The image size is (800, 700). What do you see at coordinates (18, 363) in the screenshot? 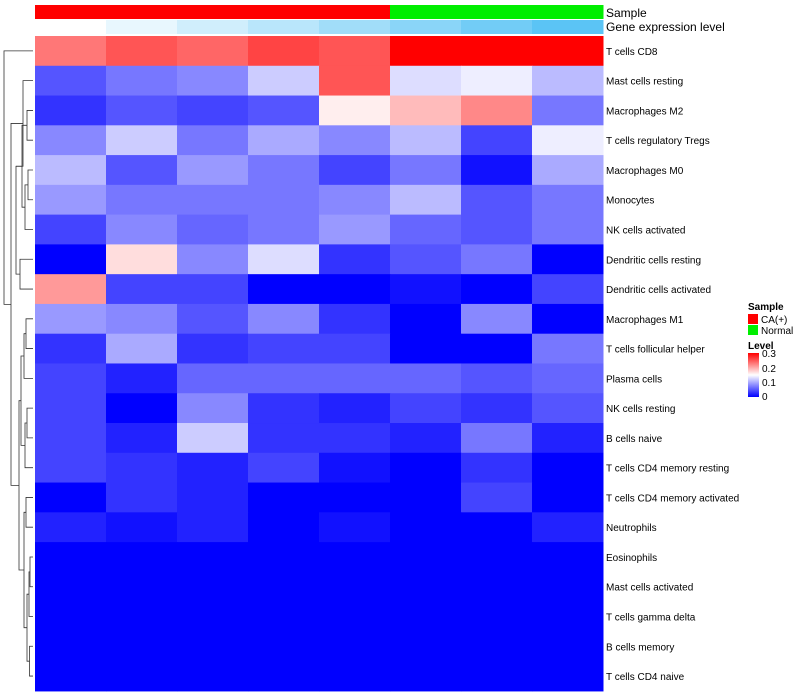
I see `row-dendrogram` at bounding box center [18, 363].